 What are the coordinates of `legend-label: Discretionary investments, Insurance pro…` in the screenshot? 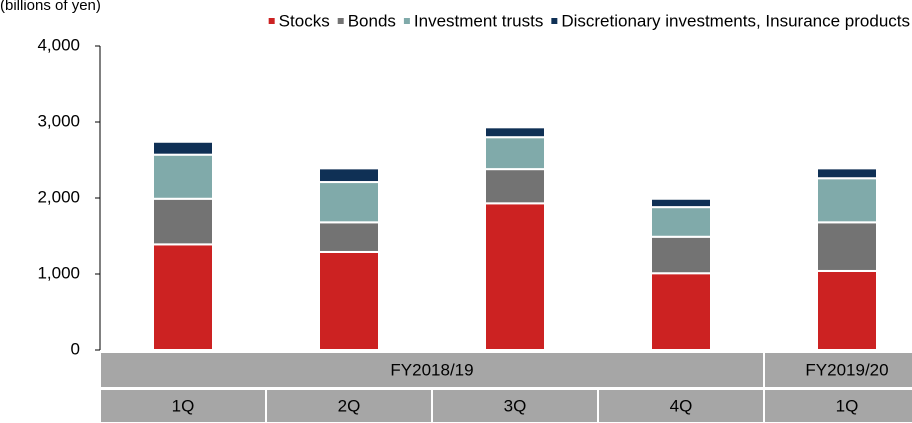 It's located at (735, 20).